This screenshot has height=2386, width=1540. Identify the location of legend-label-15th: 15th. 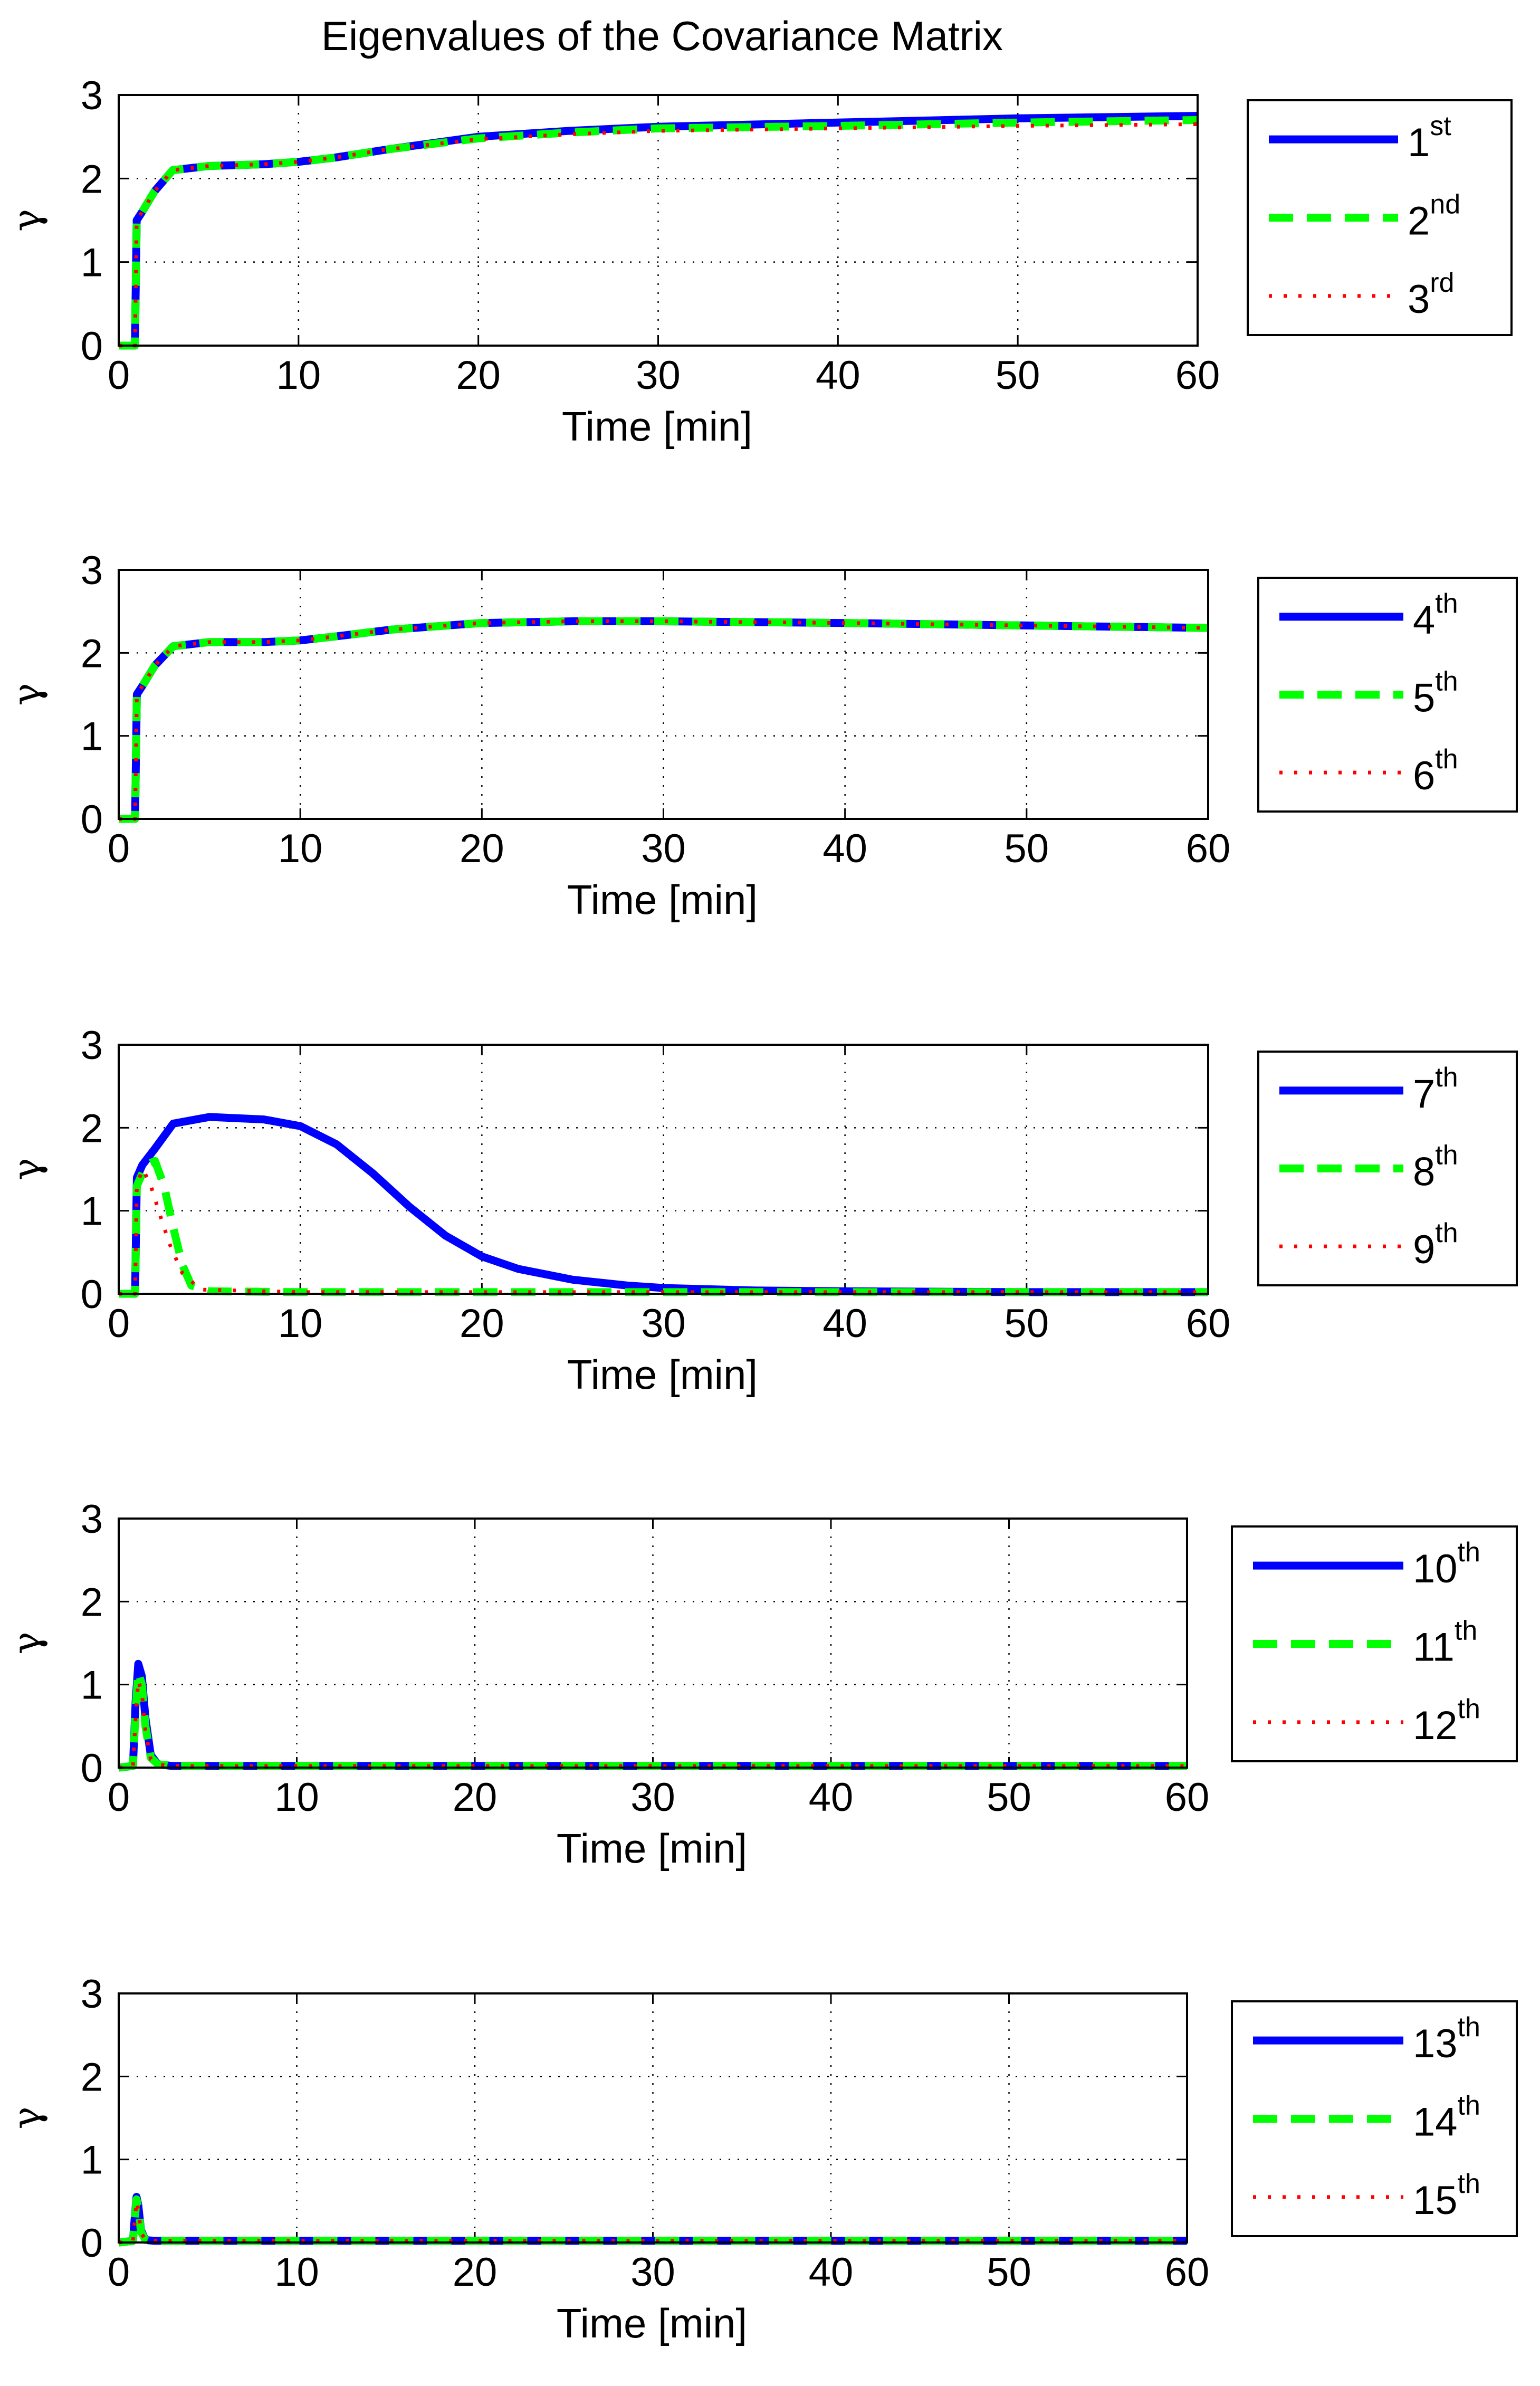
(1447, 2196).